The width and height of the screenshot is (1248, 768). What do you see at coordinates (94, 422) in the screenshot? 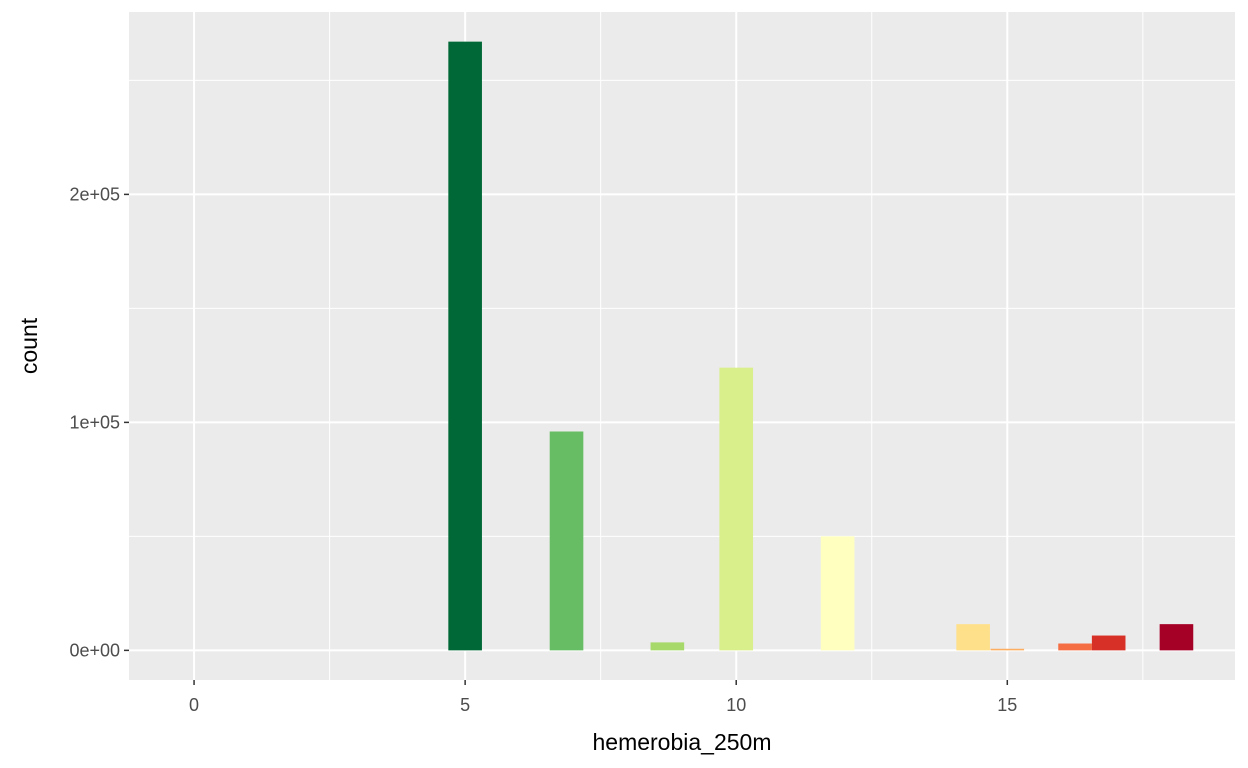
I see `y-tick-label: 1e+05` at bounding box center [94, 422].